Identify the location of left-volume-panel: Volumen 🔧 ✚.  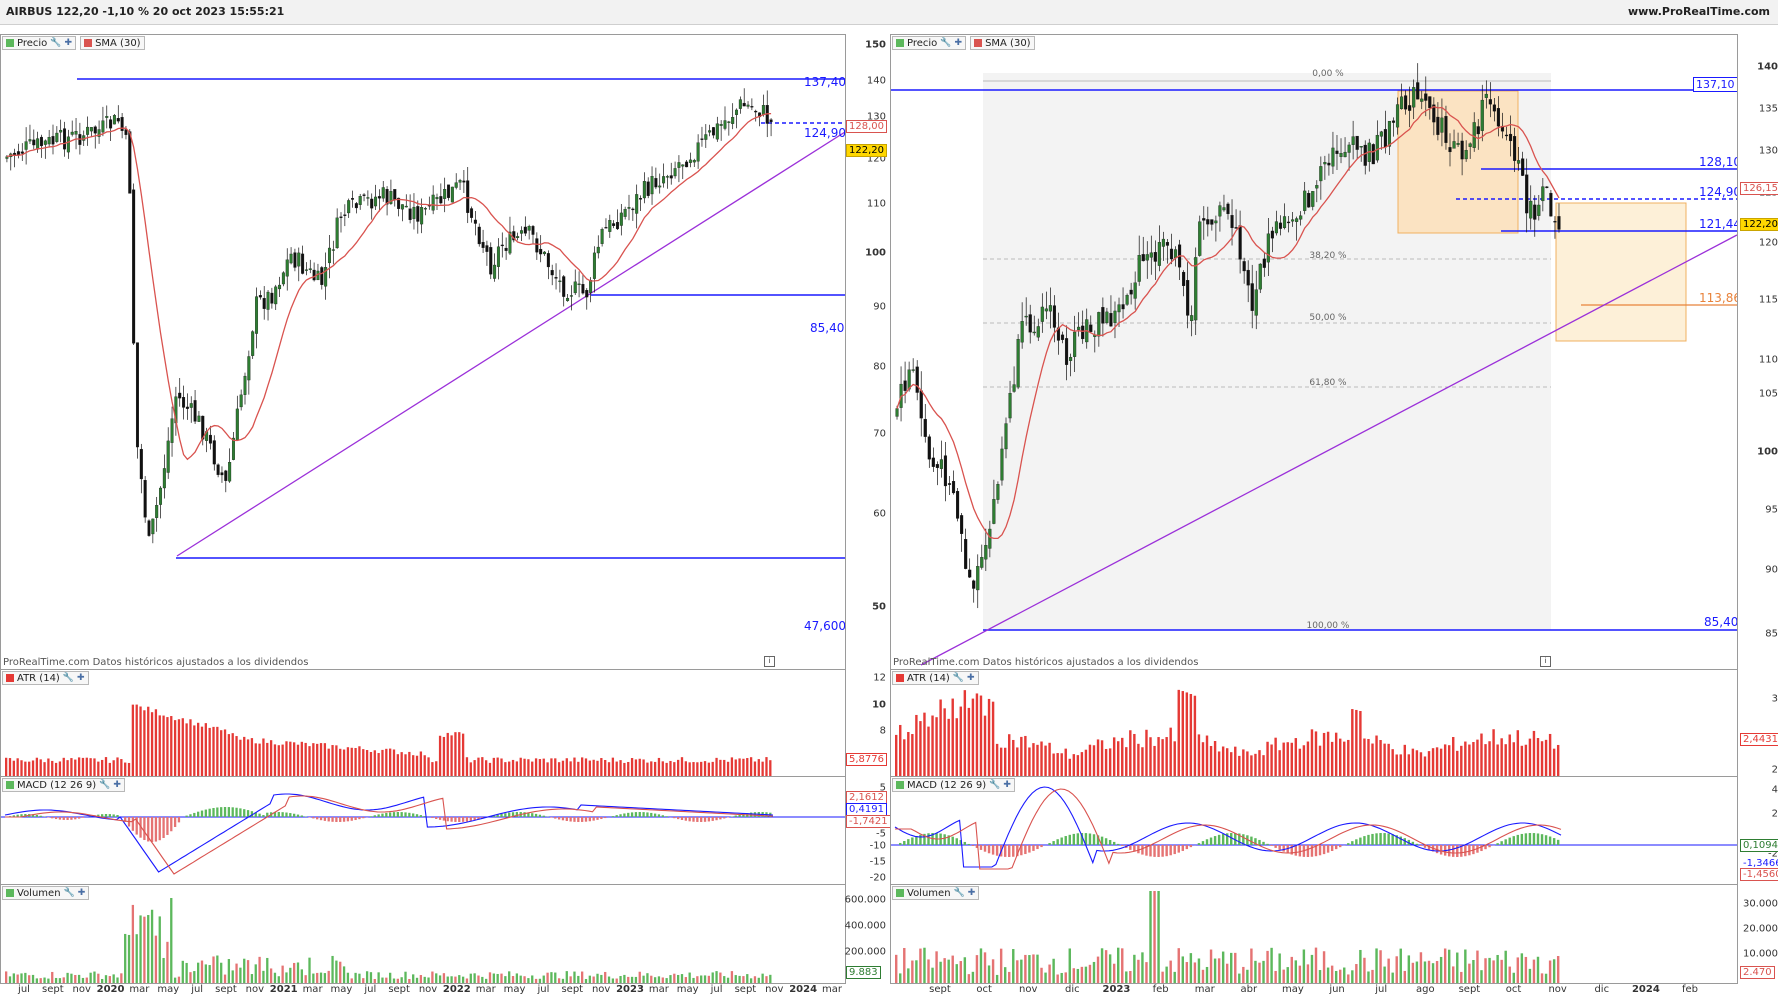
(423, 934).